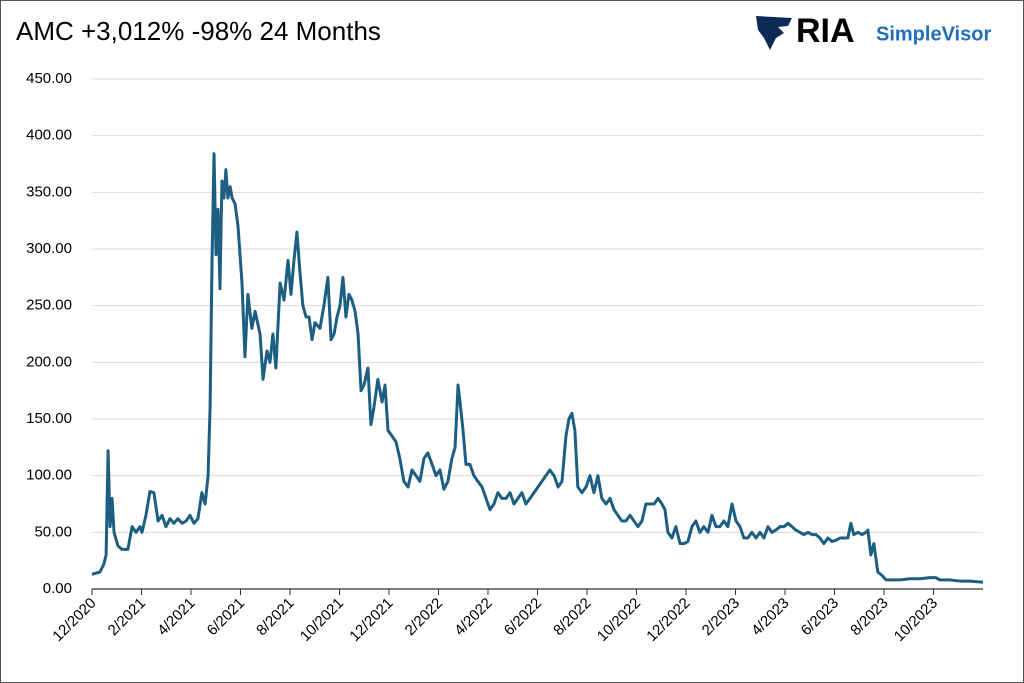 This screenshot has height=683, width=1024. Describe the element at coordinates (49, 361) in the screenshot. I see `y-tick-label: 200.00` at that location.